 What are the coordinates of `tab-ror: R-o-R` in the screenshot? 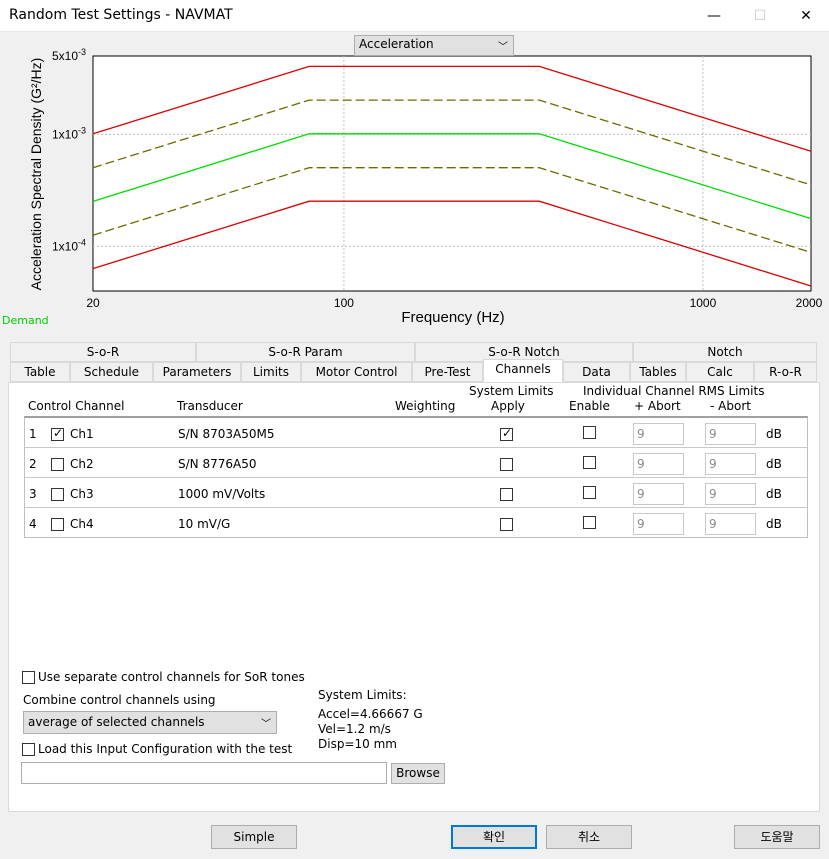 It's located at (785, 372).